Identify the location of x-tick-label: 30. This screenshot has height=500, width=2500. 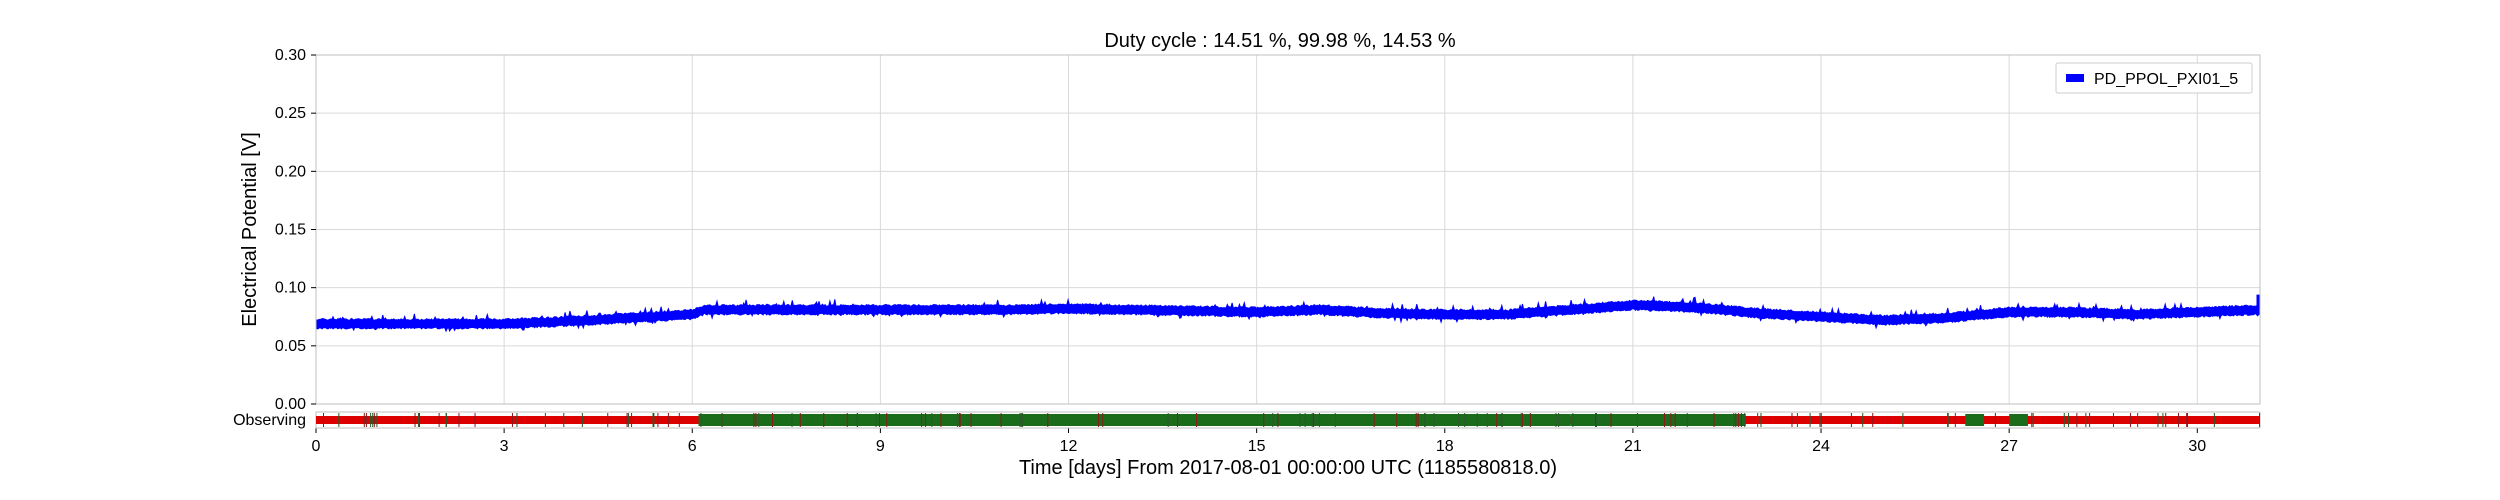
(2197, 446).